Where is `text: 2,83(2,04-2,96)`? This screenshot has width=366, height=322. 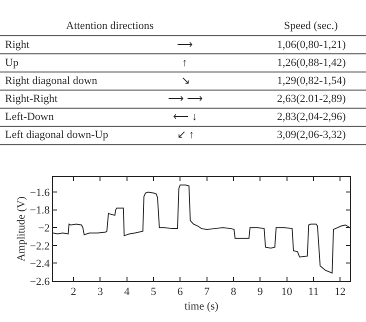
text: 2,83(2,04-2,96) is located at coordinates (311, 117).